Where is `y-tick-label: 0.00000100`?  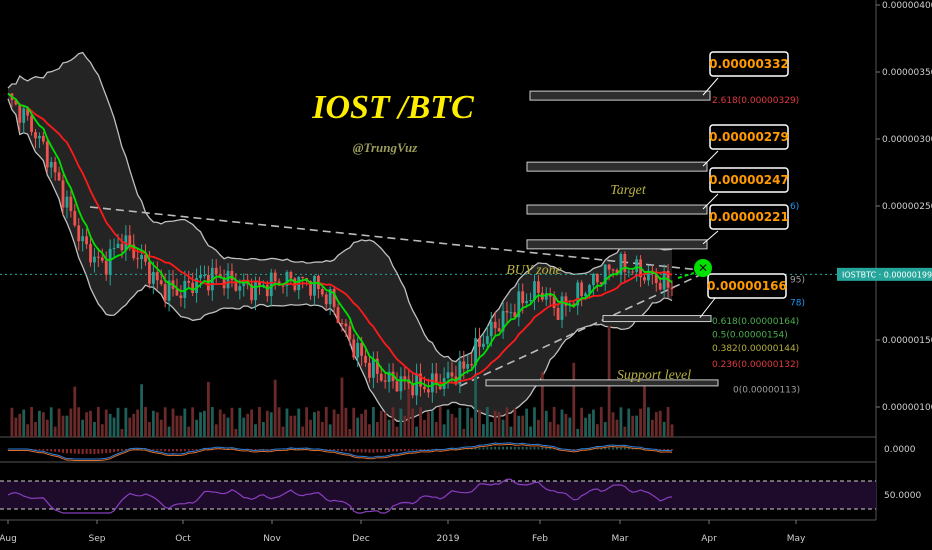
y-tick-label: 0.00000100 is located at coordinates (907, 408).